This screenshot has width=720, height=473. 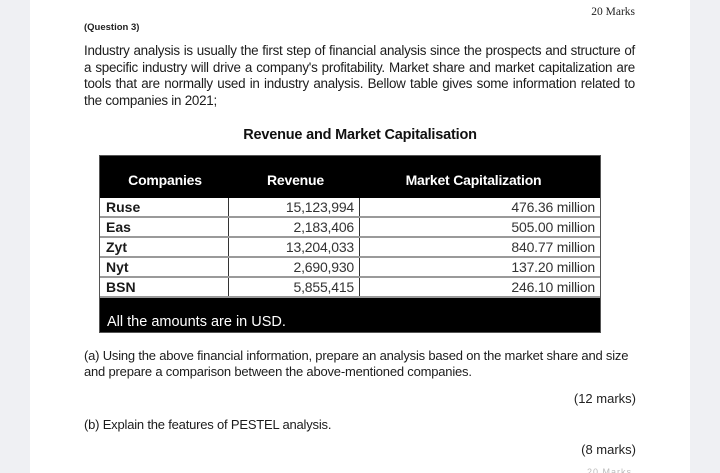 What do you see at coordinates (350, 177) in the screenshot?
I see `table-header: Companies Revenue Market Capitalization` at bounding box center [350, 177].